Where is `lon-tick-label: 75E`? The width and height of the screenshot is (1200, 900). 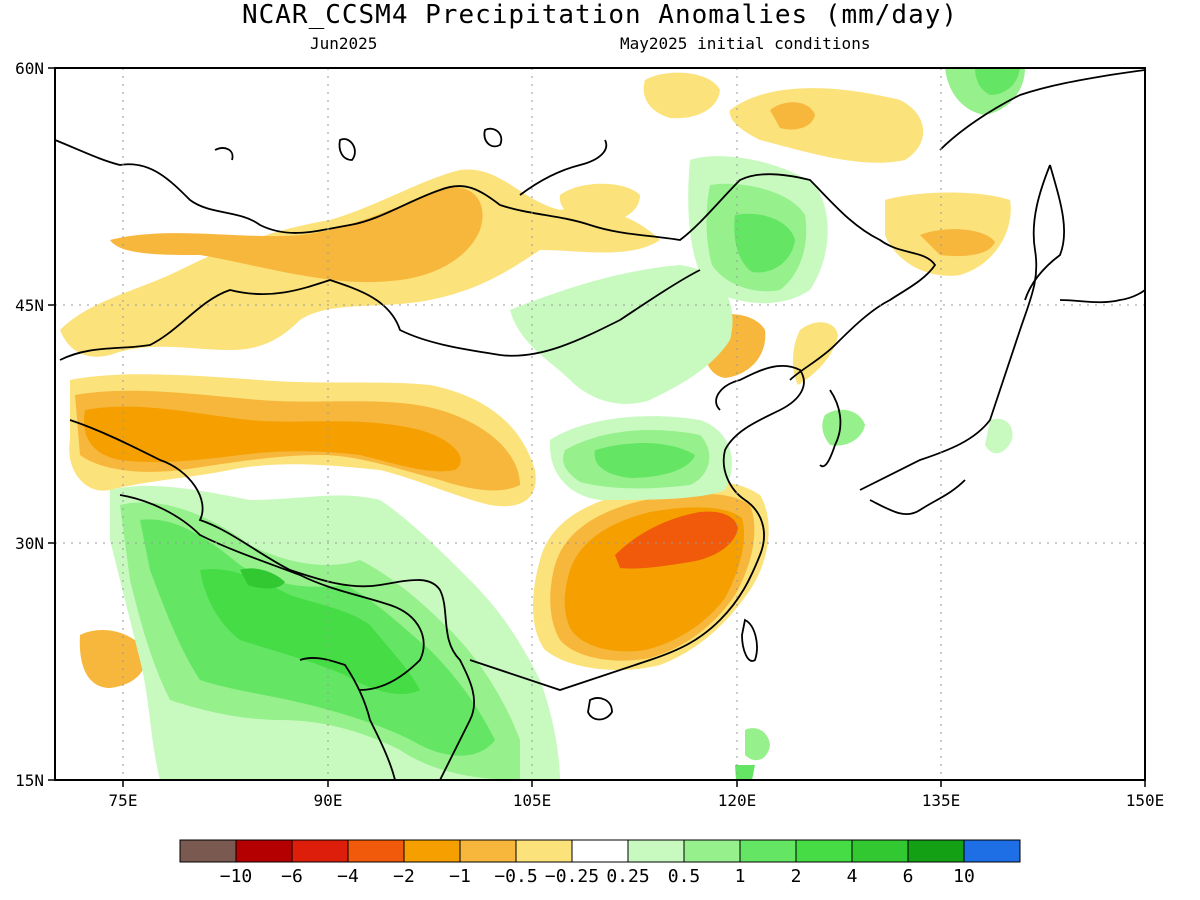 lon-tick-label: 75E is located at coordinates (123, 800).